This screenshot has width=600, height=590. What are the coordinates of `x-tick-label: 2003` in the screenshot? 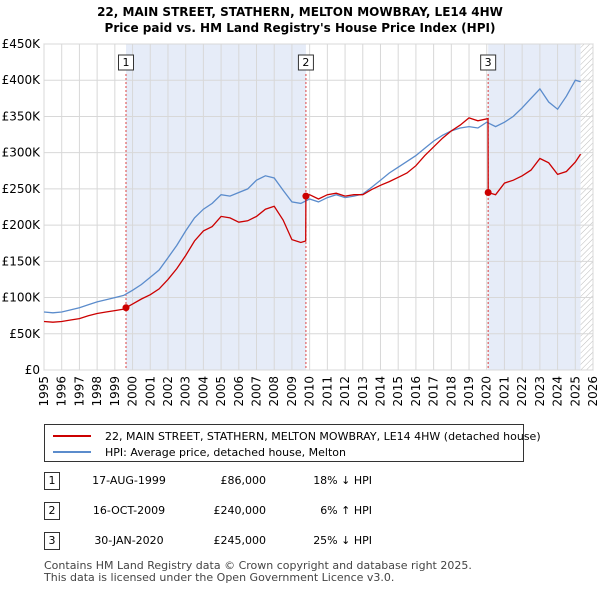 It's located at (186, 391).